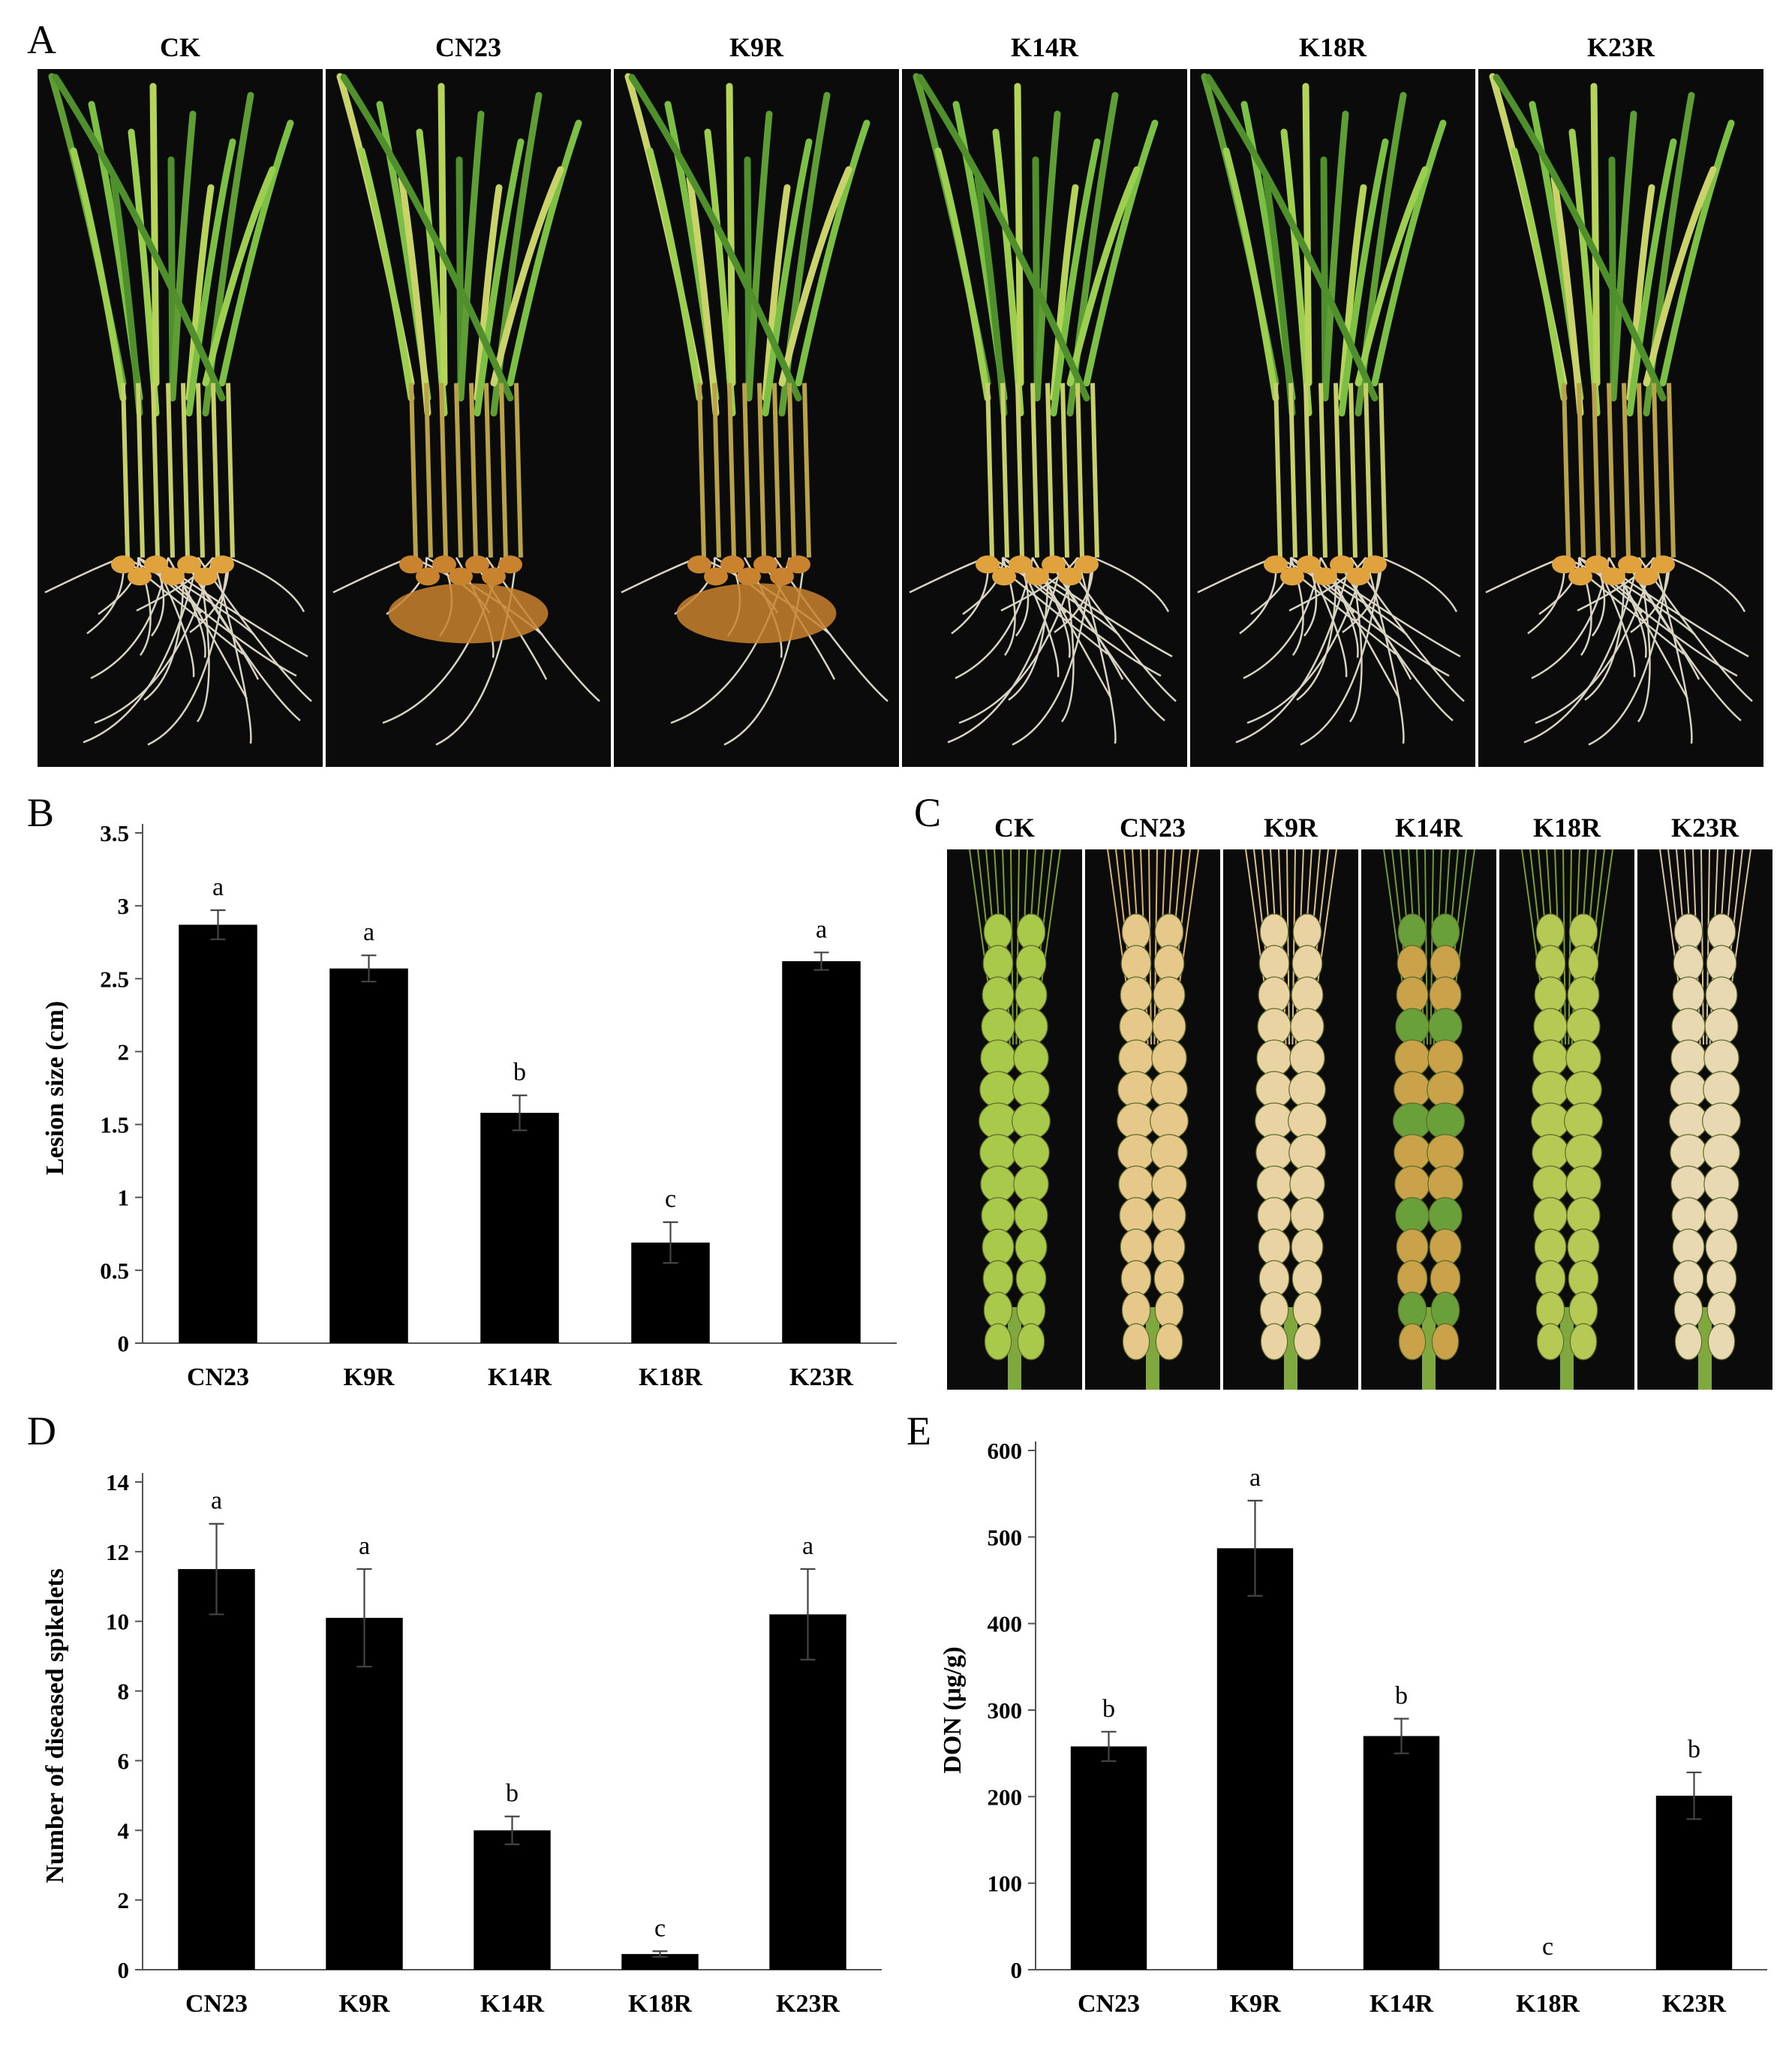  What do you see at coordinates (919, 1430) in the screenshot?
I see `panel-e-letter: E` at bounding box center [919, 1430].